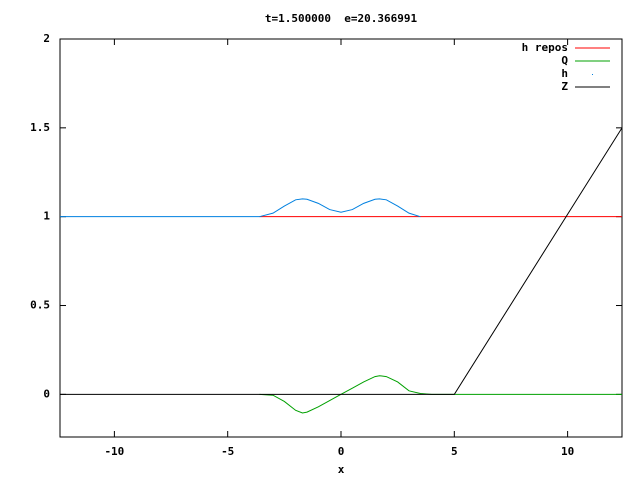 The width and height of the screenshot is (640, 480). Describe the element at coordinates (545, 47) in the screenshot. I see `legend-label: h repos` at that location.